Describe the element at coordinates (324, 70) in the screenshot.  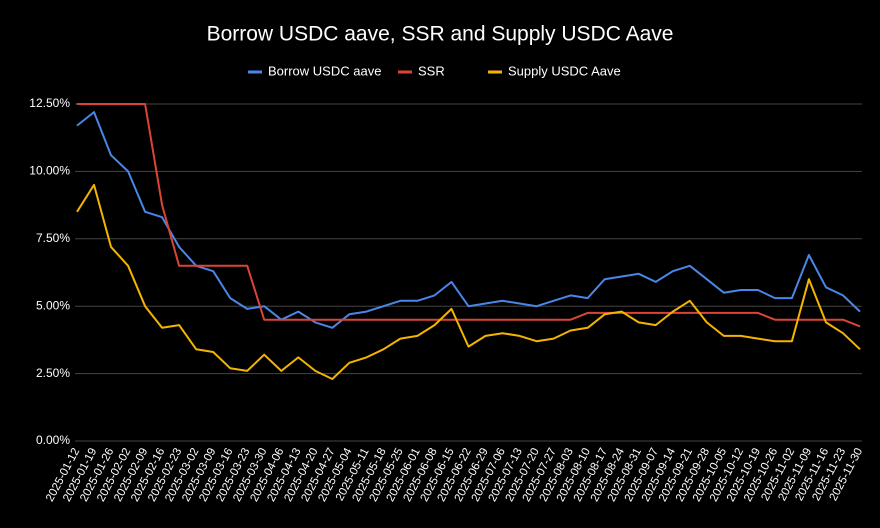
I see `legend-label: Borrow USDC aave` at that location.